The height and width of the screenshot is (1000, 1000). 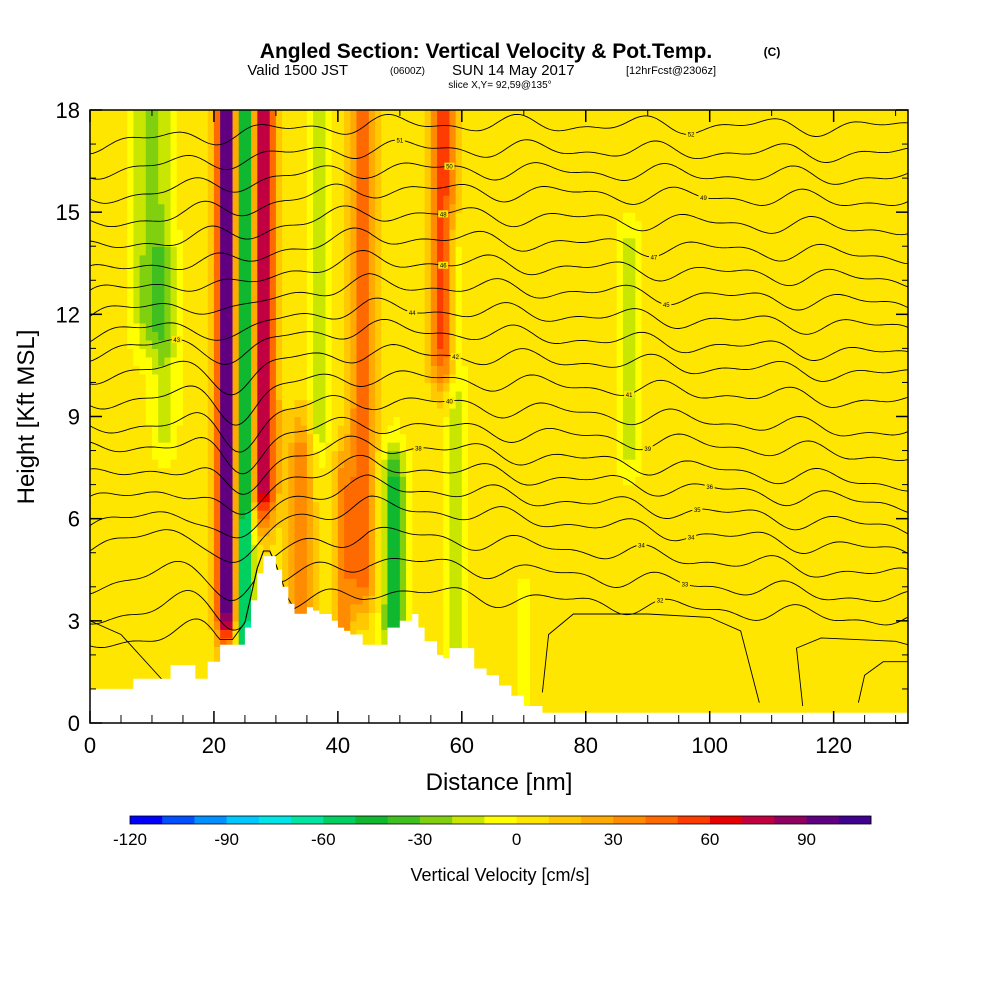 What do you see at coordinates (513, 70) in the screenshot?
I see `valid-date: SUN 14 May 2017` at bounding box center [513, 70].